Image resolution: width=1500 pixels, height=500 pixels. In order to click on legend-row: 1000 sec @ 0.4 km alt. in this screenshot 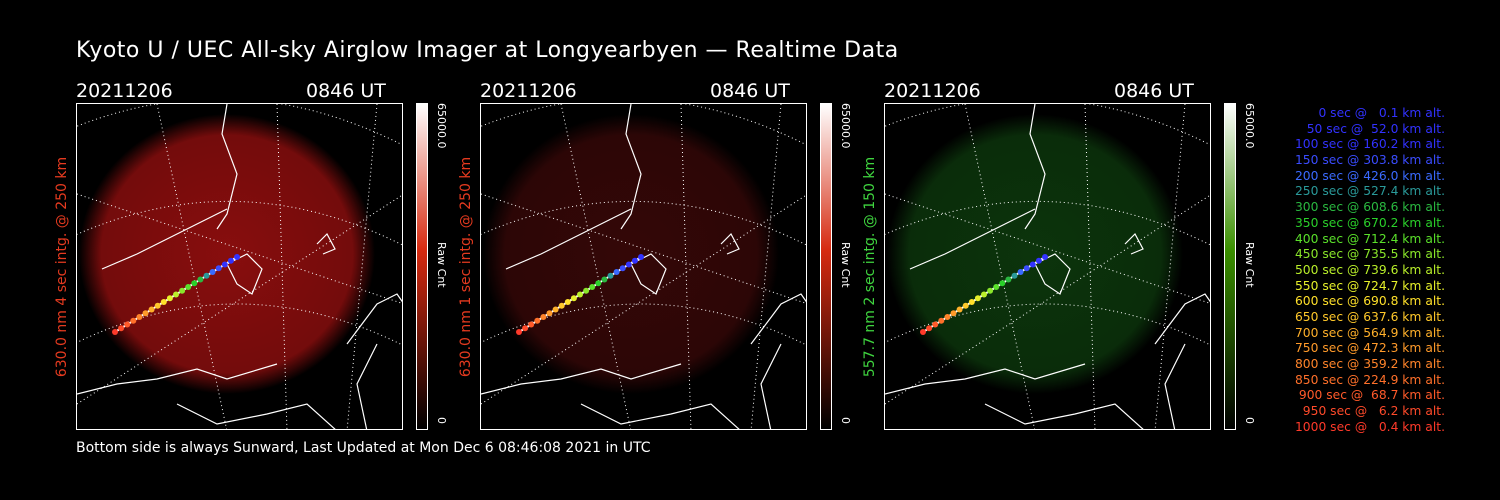, I will do `click(1369, 426)`.